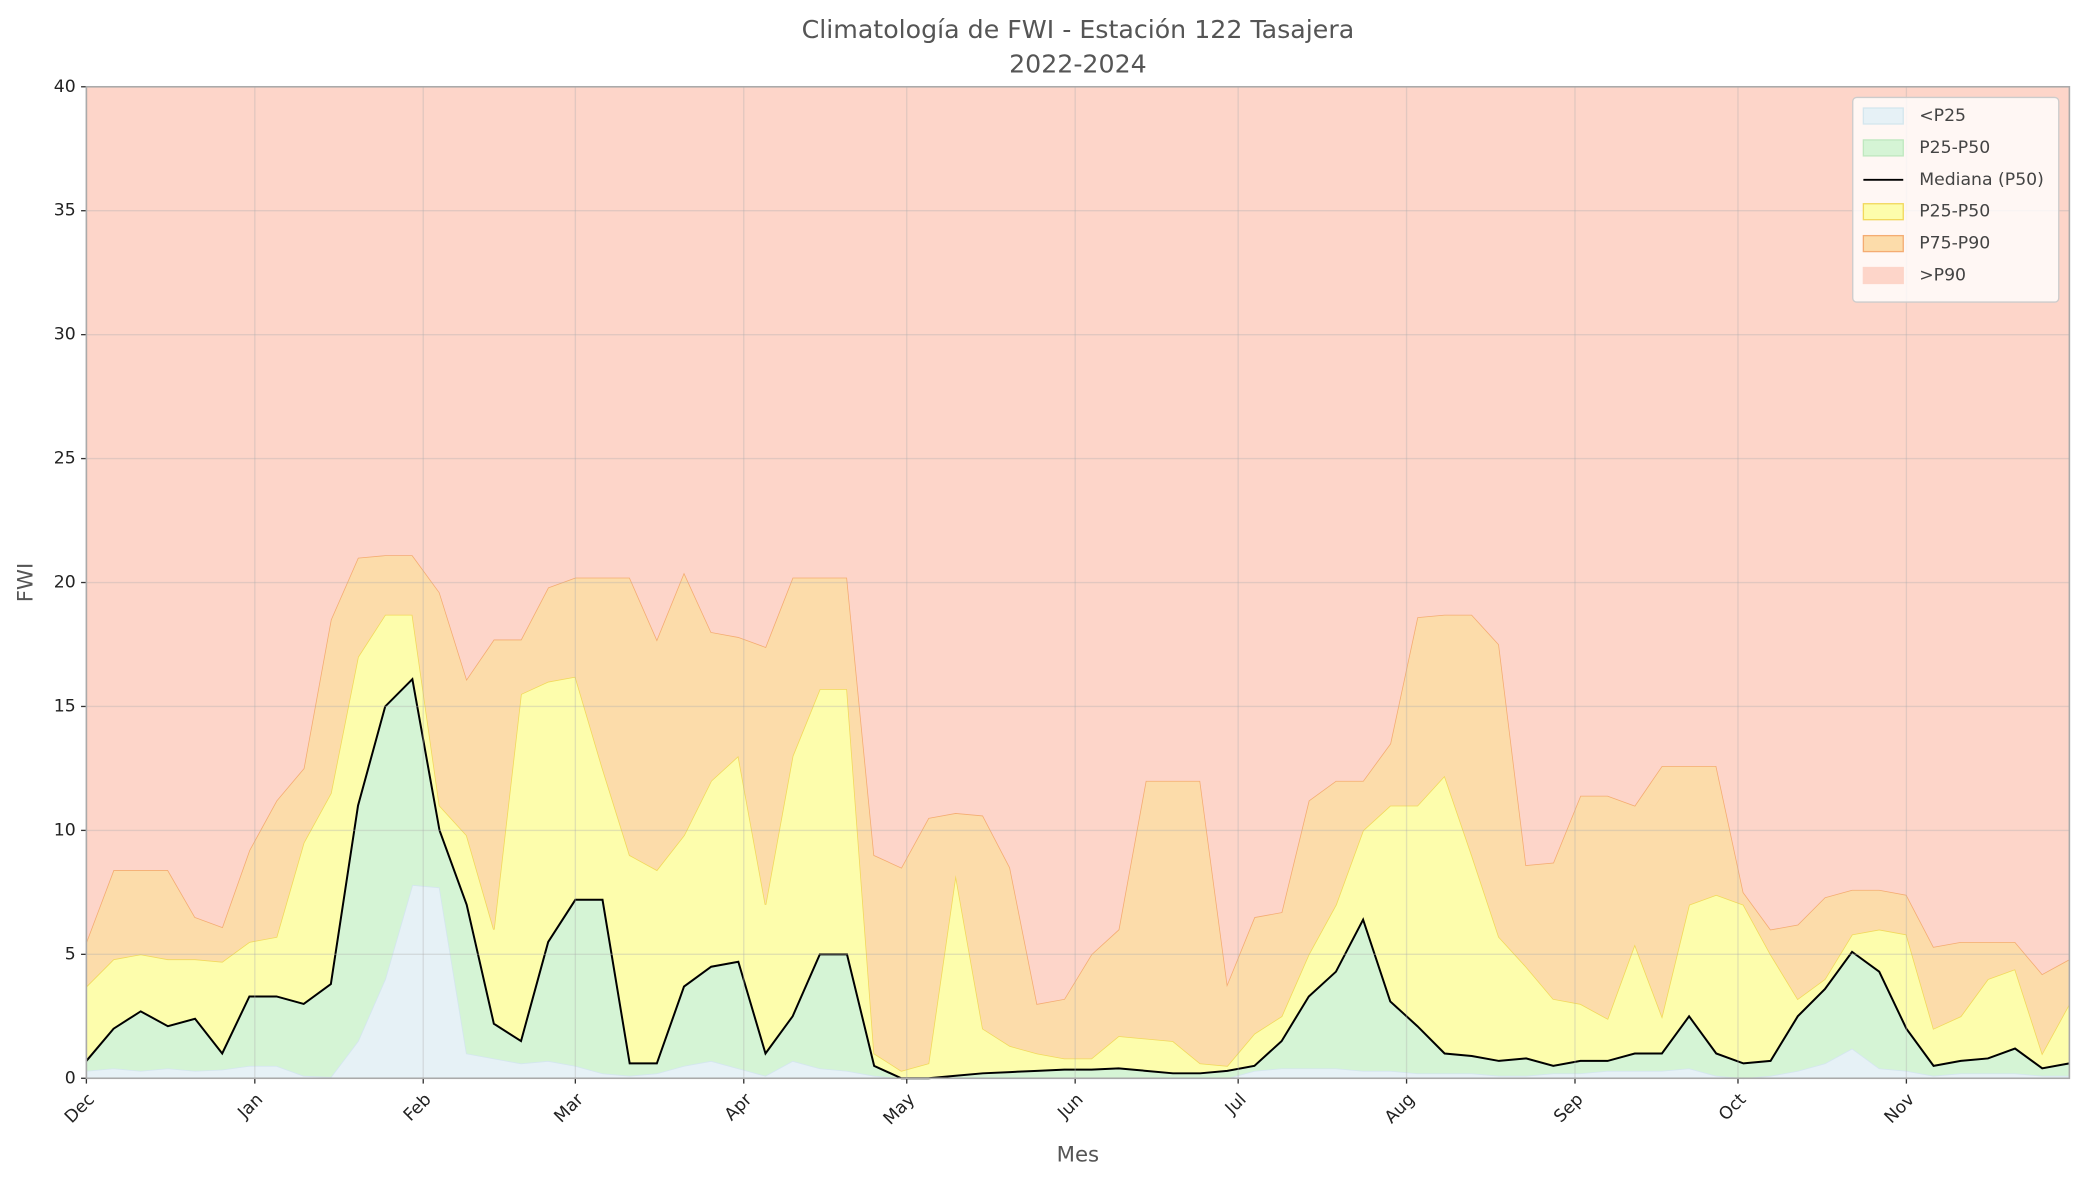  What do you see at coordinates (70, 1078) in the screenshot?
I see `y-tick-label: 0` at bounding box center [70, 1078].